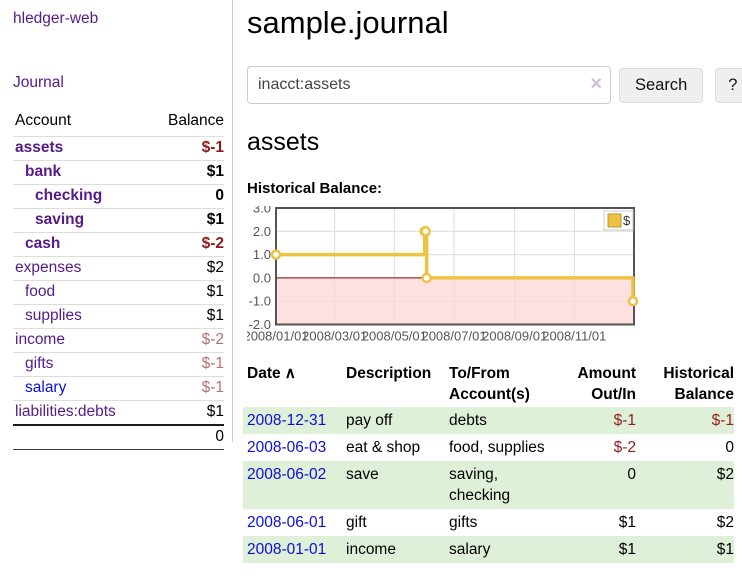  What do you see at coordinates (118, 437) in the screenshot?
I see `accounts-total-row: 0` at bounding box center [118, 437].